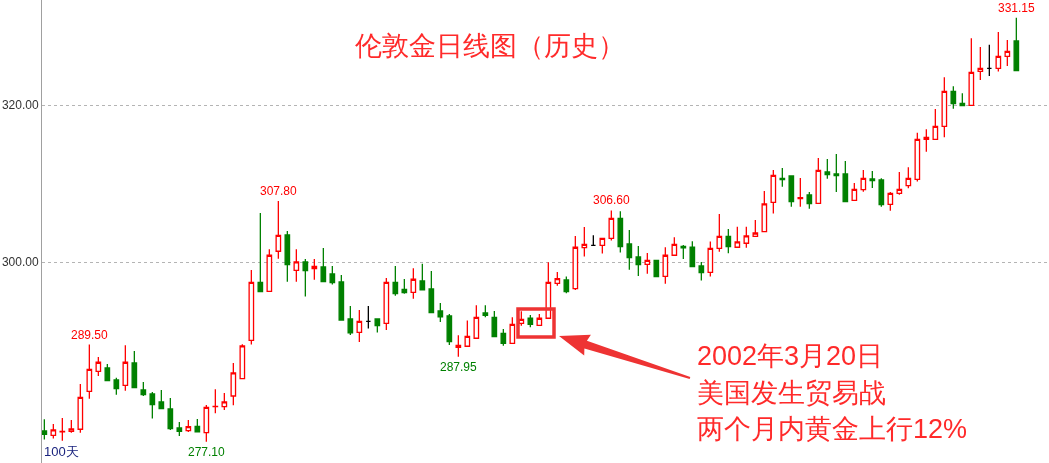  I want to click on annotation: 287.95, so click(459, 367).